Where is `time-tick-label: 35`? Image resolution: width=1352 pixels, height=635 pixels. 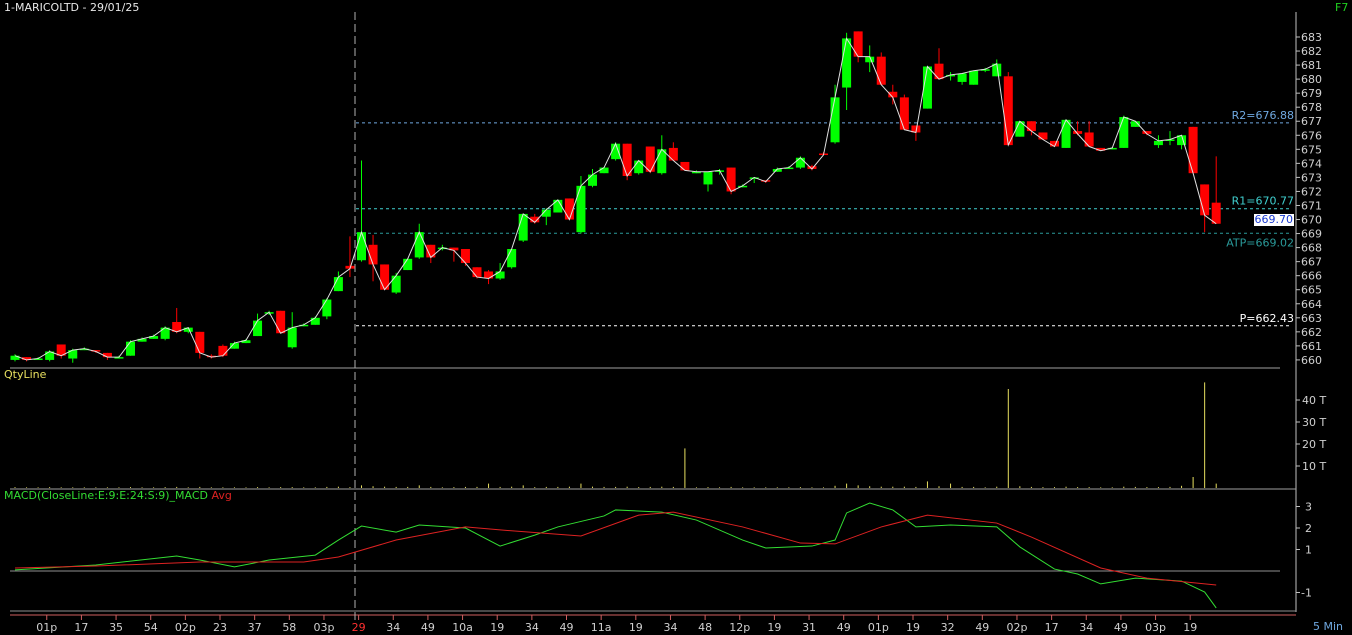 time-tick-label: 35 is located at coordinates (116, 627).